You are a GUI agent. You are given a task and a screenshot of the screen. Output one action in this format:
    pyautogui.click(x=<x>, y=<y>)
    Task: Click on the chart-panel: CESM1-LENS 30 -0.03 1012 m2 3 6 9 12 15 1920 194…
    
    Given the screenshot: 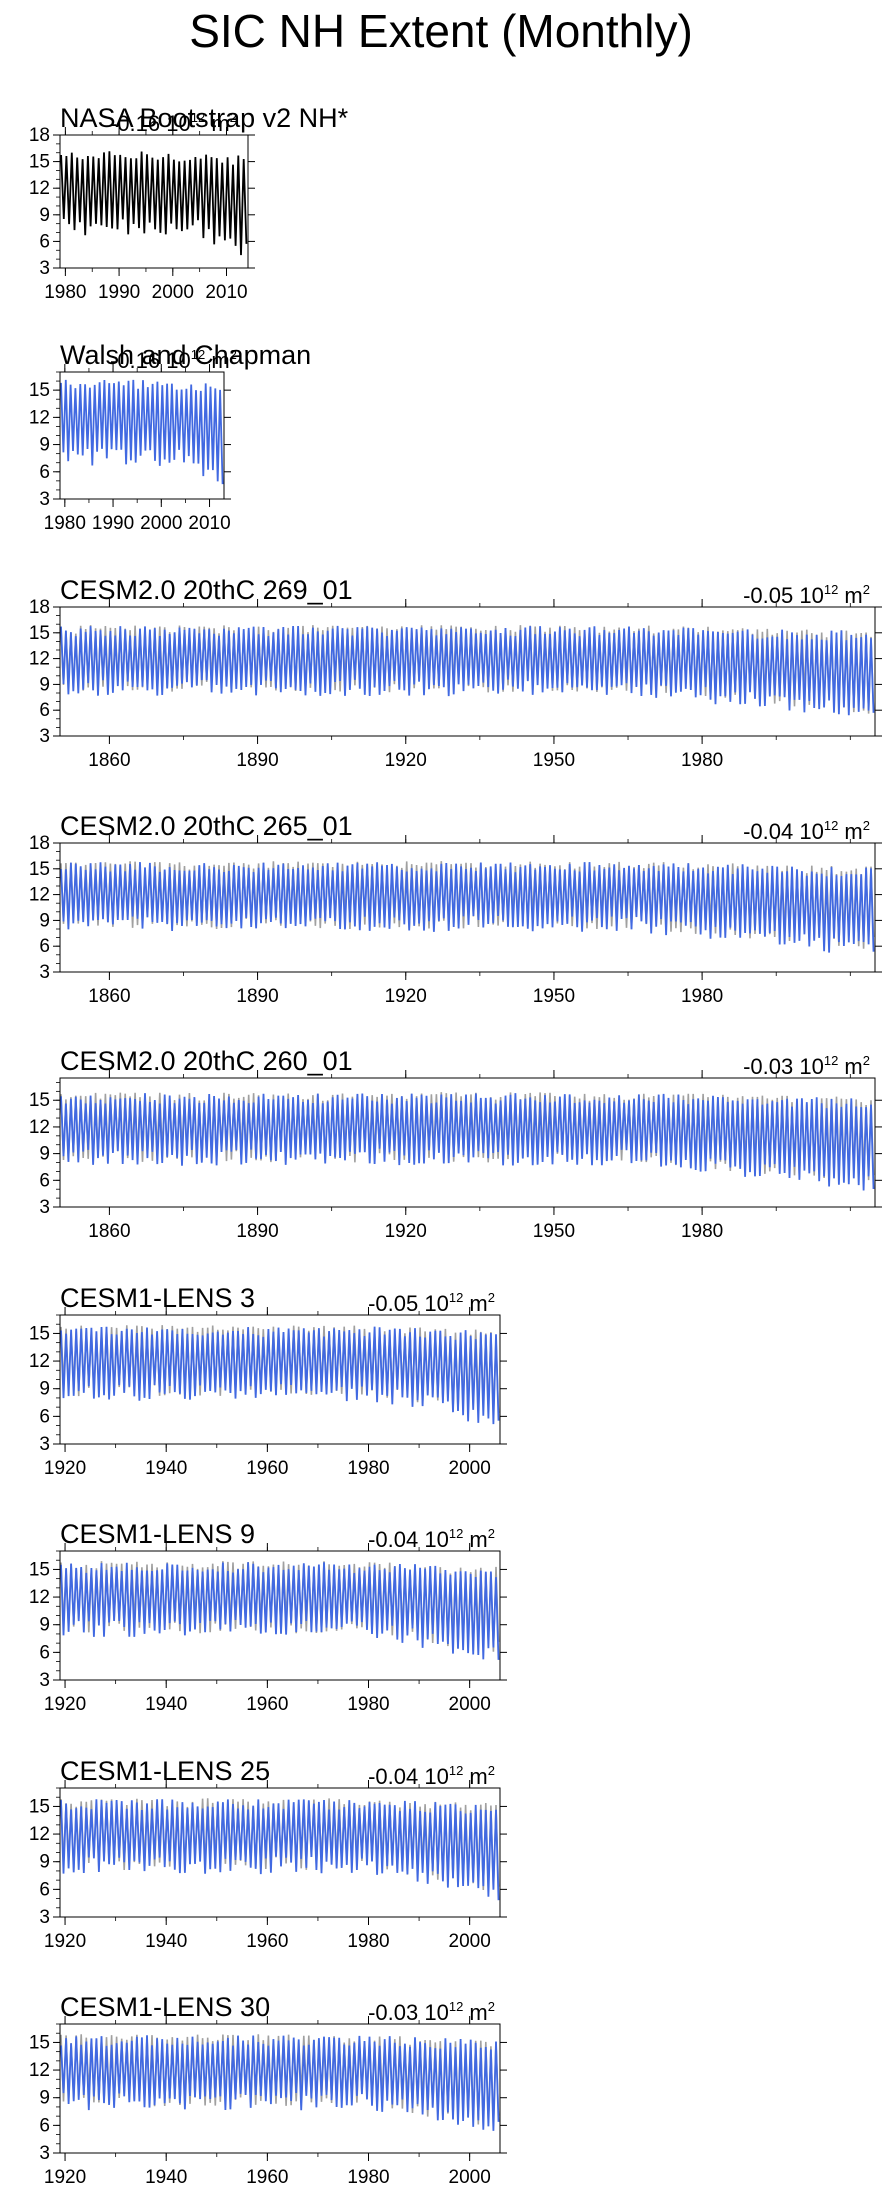 What is the action you would take?
    pyautogui.click(x=268, y=2090)
    